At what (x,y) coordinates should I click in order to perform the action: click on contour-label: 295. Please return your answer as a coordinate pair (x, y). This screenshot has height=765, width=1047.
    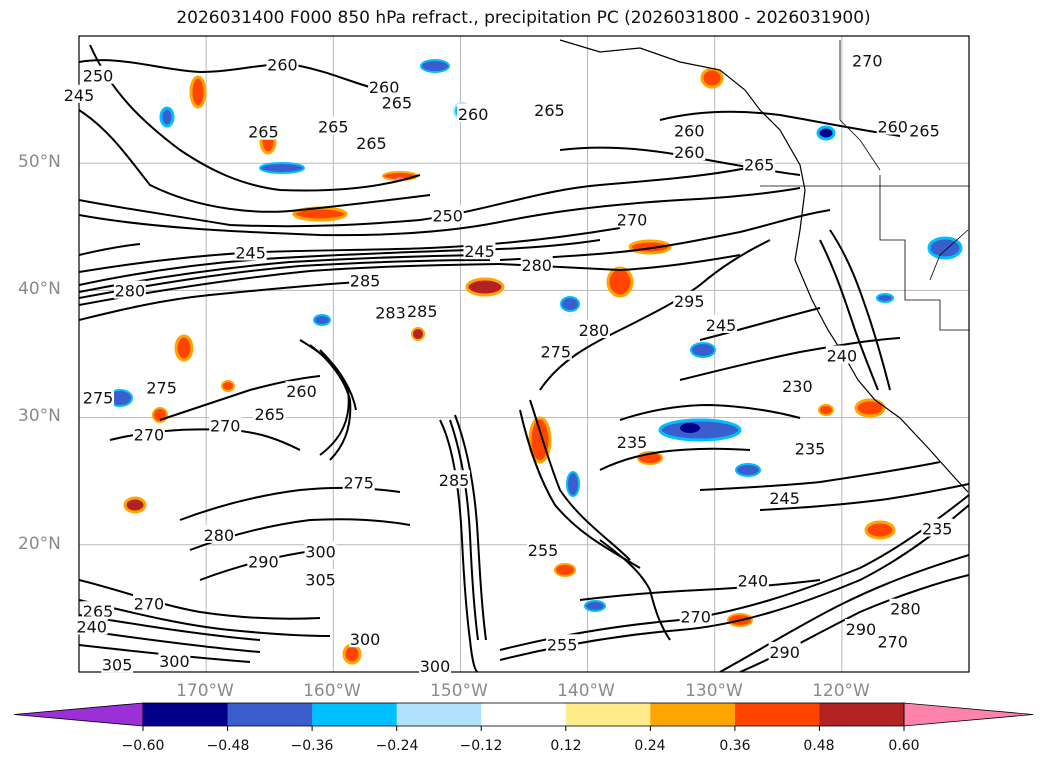
    Looking at the image, I should click on (689, 301).